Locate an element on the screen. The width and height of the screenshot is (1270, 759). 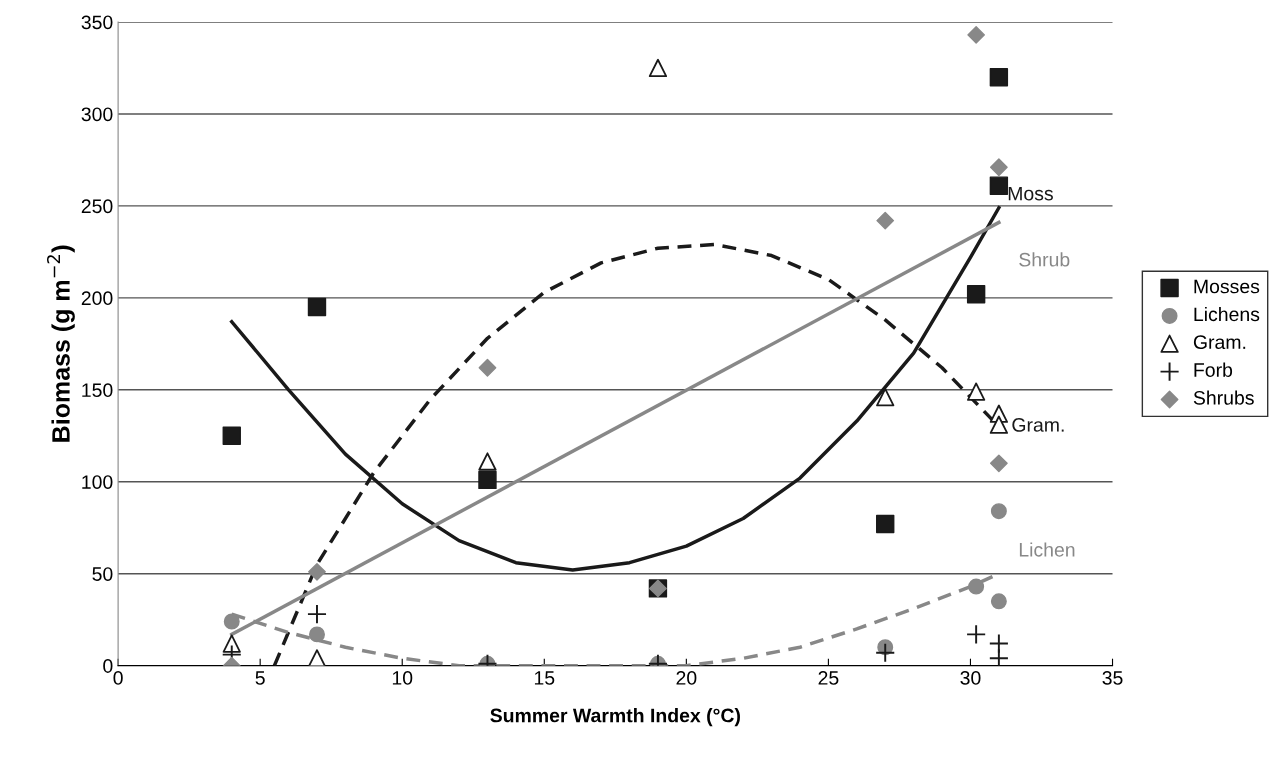
series-label: Lichen is located at coordinates (1047, 549).